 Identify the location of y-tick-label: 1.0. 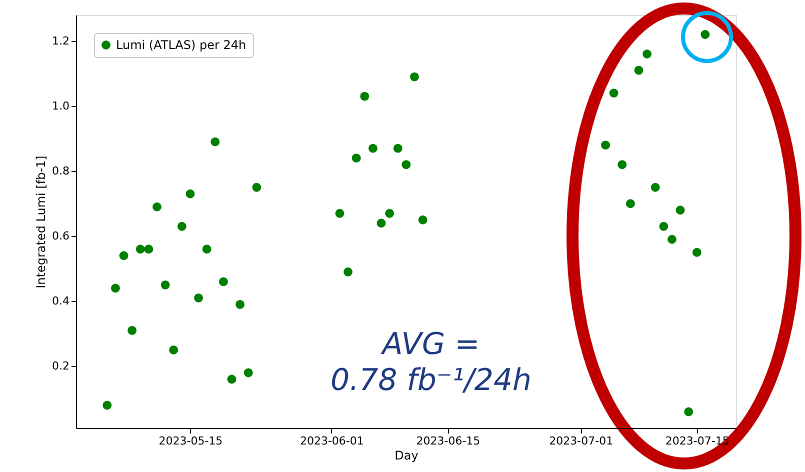
(61, 106).